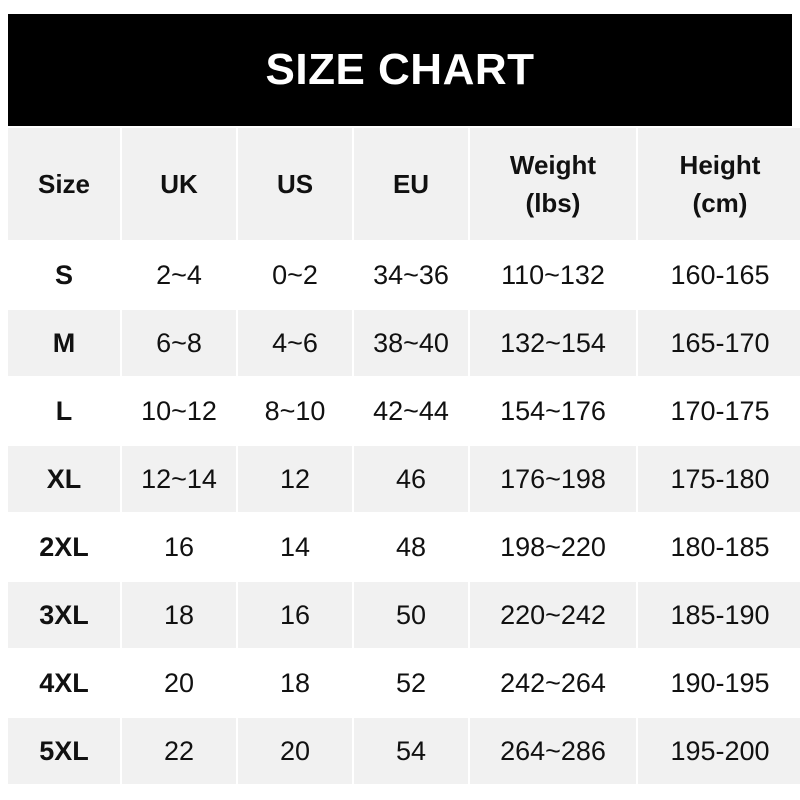 This screenshot has width=800, height=800. What do you see at coordinates (719, 411) in the screenshot?
I see `table-cell: 170-175` at bounding box center [719, 411].